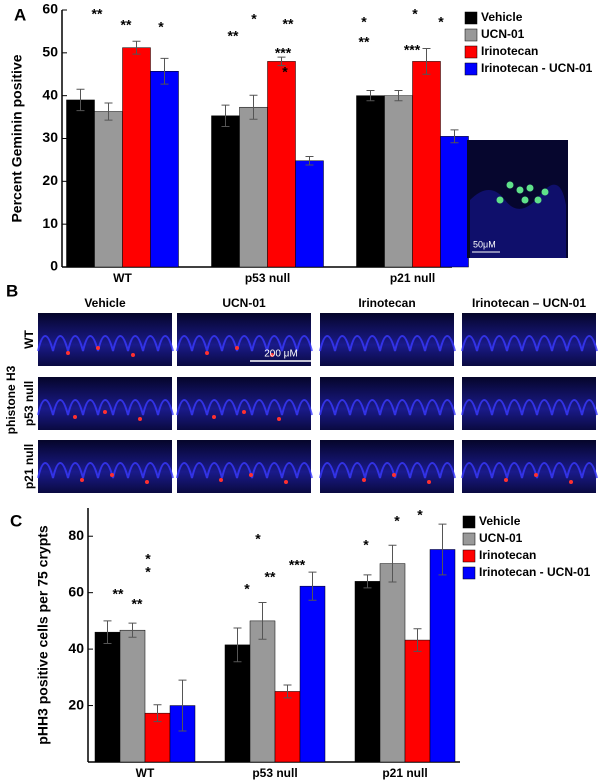 The width and height of the screenshot is (605, 783). What do you see at coordinates (537, 68) in the screenshot?
I see `legend-label: Irinotecan - UCN-01` at bounding box center [537, 68].